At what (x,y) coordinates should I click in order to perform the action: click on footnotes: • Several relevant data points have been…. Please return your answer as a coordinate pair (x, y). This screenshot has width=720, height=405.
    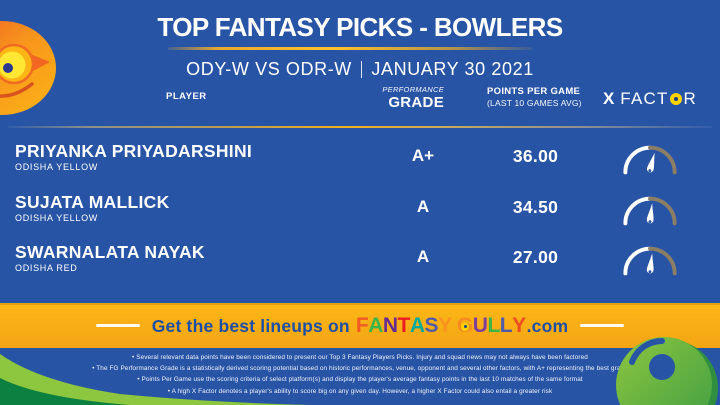
    Looking at the image, I should click on (360, 374).